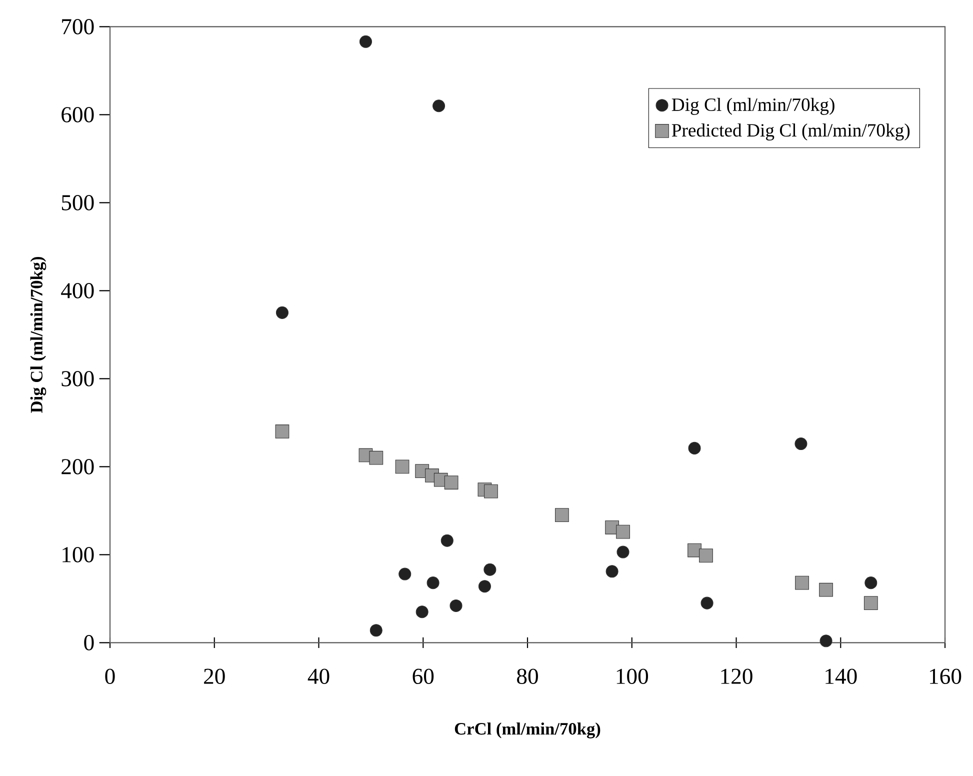 This screenshot has width=973, height=776. Describe the element at coordinates (89, 642) in the screenshot. I see `y-tick-label: 0` at that location.